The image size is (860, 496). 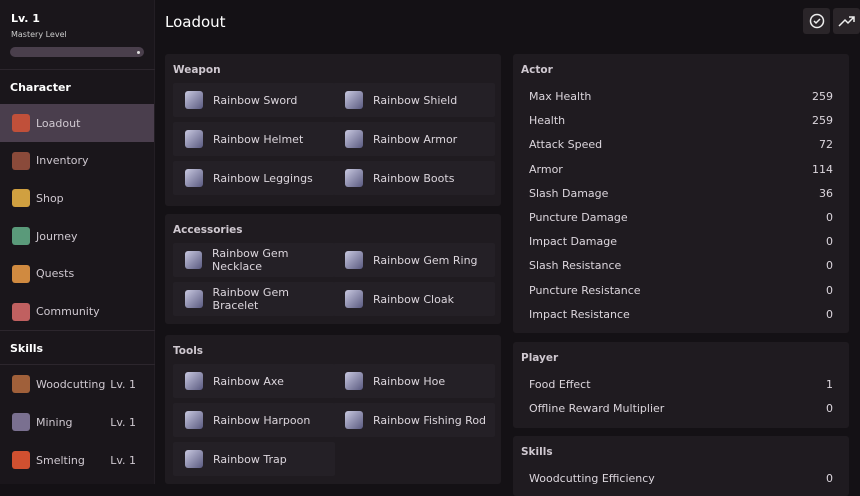 What do you see at coordinates (195, 22) in the screenshot?
I see `page-title: Loadout` at bounding box center [195, 22].